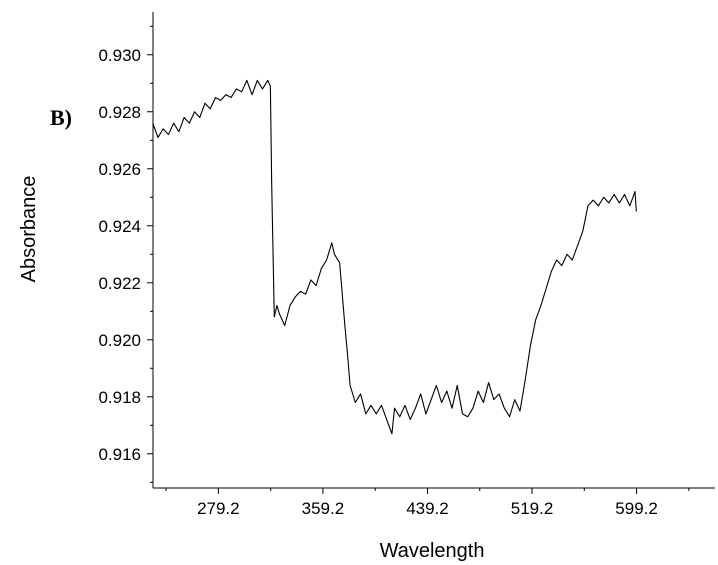 The width and height of the screenshot is (718, 565). Describe the element at coordinates (119, 55) in the screenshot. I see `y-tick-label: 0.930` at that location.